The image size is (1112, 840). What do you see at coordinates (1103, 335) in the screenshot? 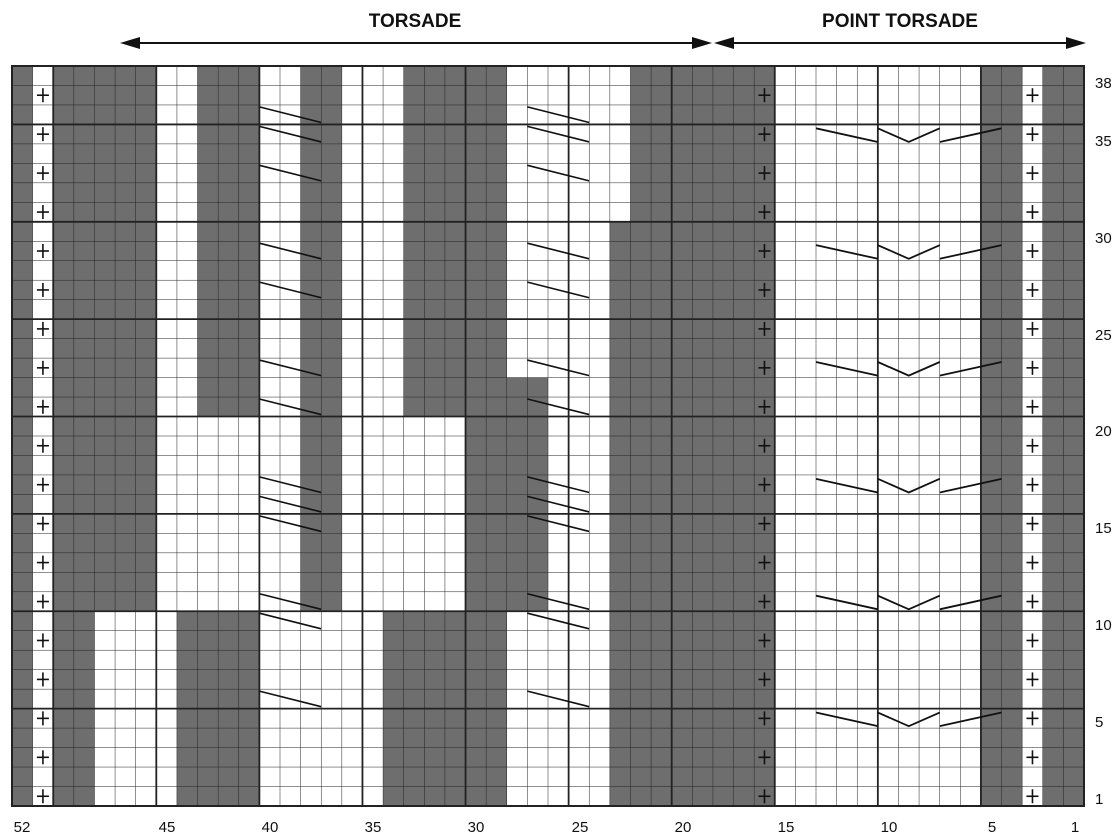
I see `row-label-25: 25` at bounding box center [1103, 335].